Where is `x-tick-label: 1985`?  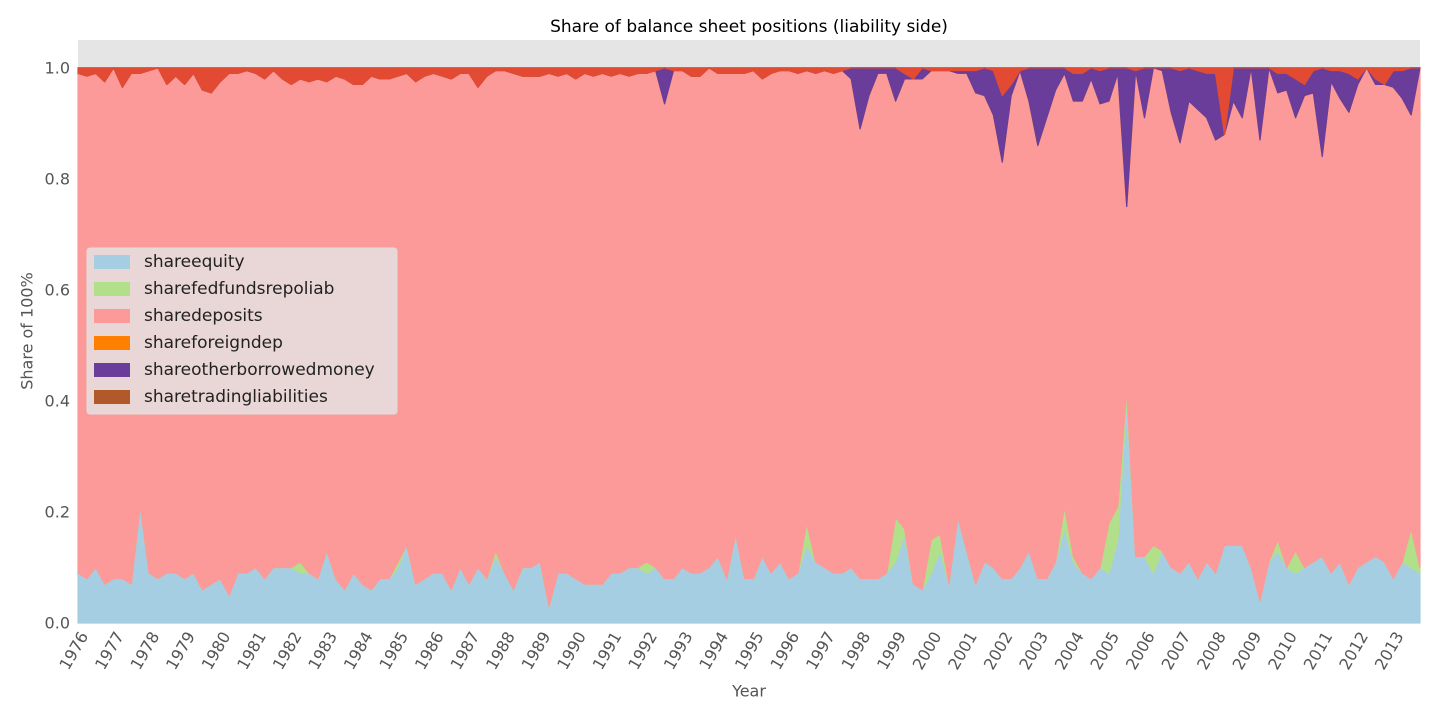 x-tick-label: 1985 is located at coordinates (393, 650).